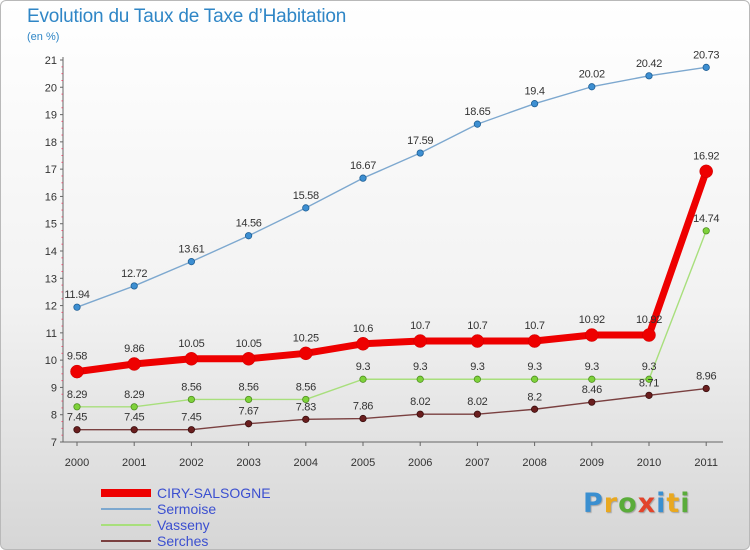 This screenshot has width=750, height=550. What do you see at coordinates (51, 116) in the screenshot?
I see `y-tick-label: 19` at bounding box center [51, 116].